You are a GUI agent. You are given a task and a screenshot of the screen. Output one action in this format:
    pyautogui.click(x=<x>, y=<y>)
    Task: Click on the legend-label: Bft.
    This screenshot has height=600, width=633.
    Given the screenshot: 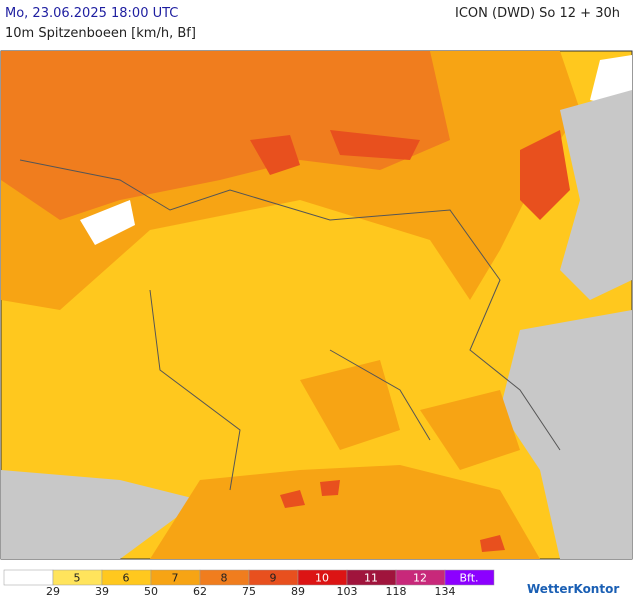 What is the action you would take?
    pyautogui.click(x=468, y=578)
    